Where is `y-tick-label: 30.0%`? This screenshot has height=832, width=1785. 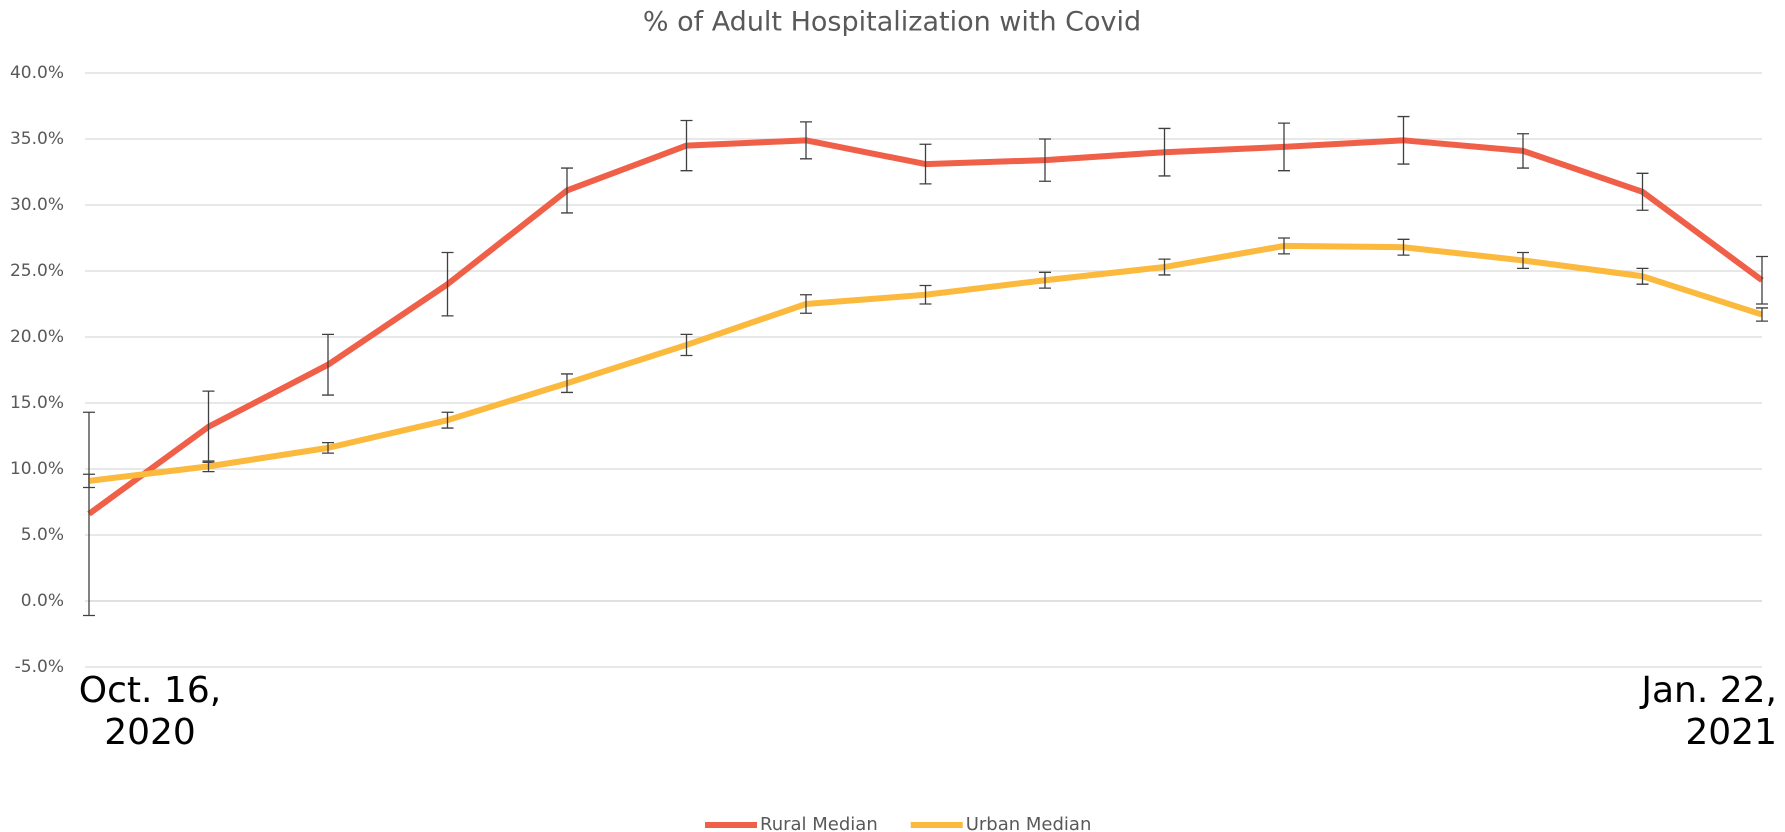
y-tick-label: 30.0% is located at coordinates (37, 205).